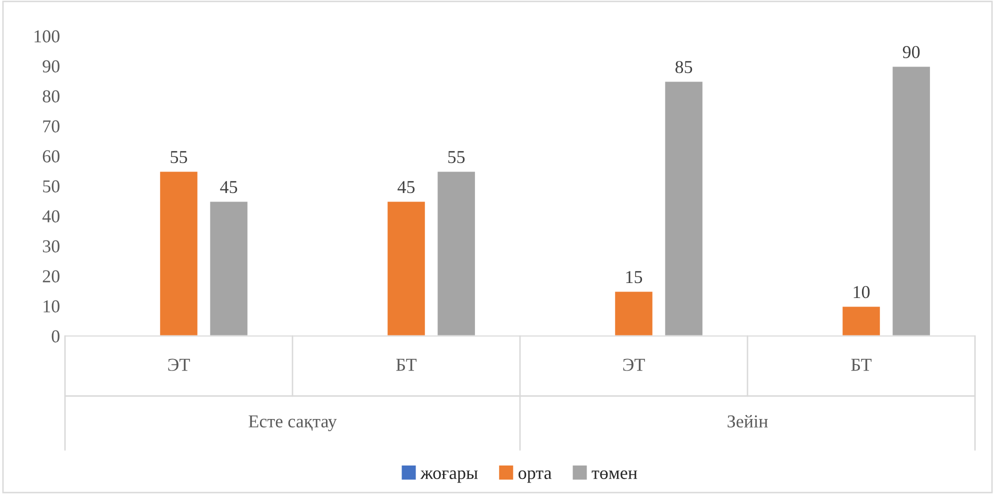  What do you see at coordinates (449, 476) in the screenshot?
I see `legend-label: жоғары` at bounding box center [449, 476].